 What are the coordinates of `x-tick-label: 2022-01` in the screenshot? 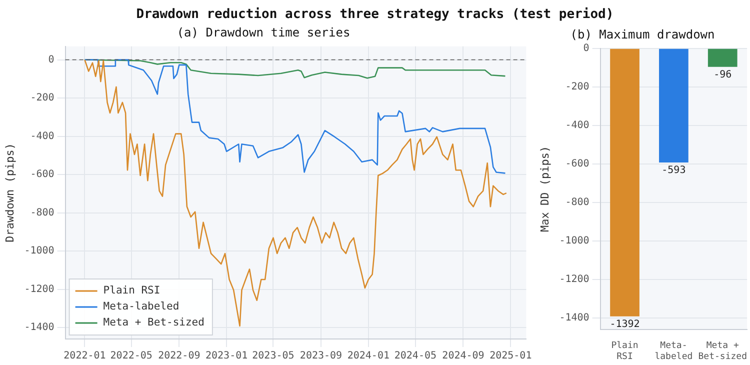 It's located at (85, 356).